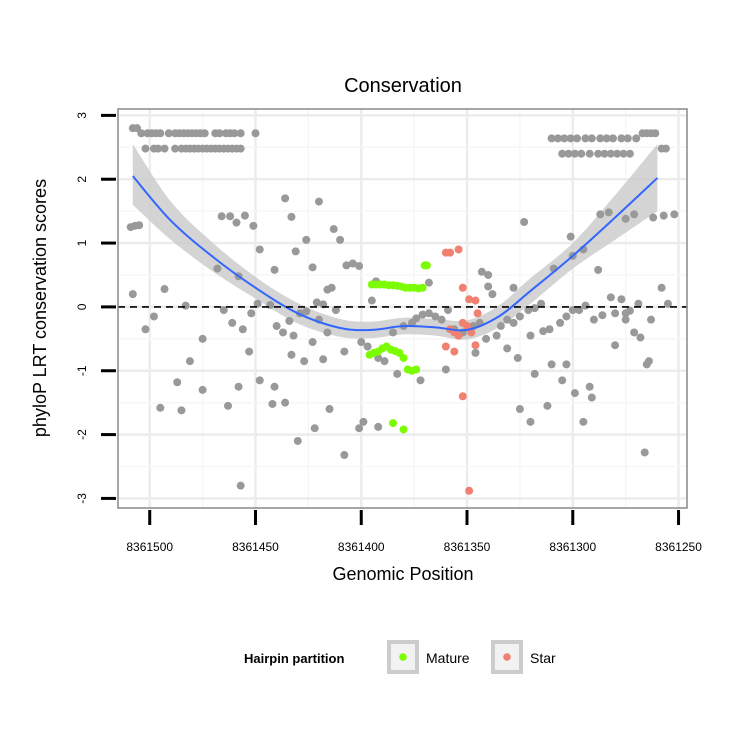  I want to click on y-tick-label: 0, so click(82, 306).